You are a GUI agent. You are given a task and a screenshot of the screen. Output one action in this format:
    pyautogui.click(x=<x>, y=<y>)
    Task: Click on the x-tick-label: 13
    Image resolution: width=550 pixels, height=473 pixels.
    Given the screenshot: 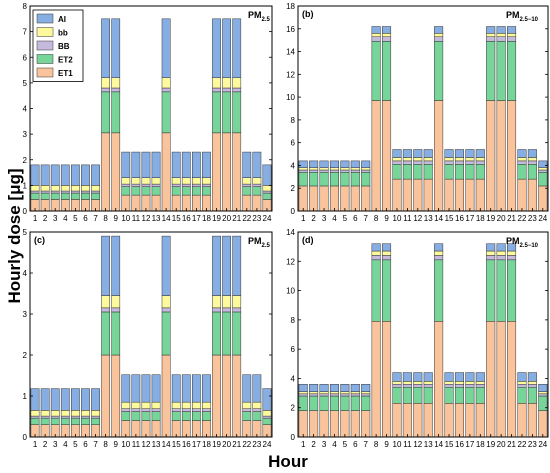 What is the action you would take?
    pyautogui.click(x=428, y=218)
    